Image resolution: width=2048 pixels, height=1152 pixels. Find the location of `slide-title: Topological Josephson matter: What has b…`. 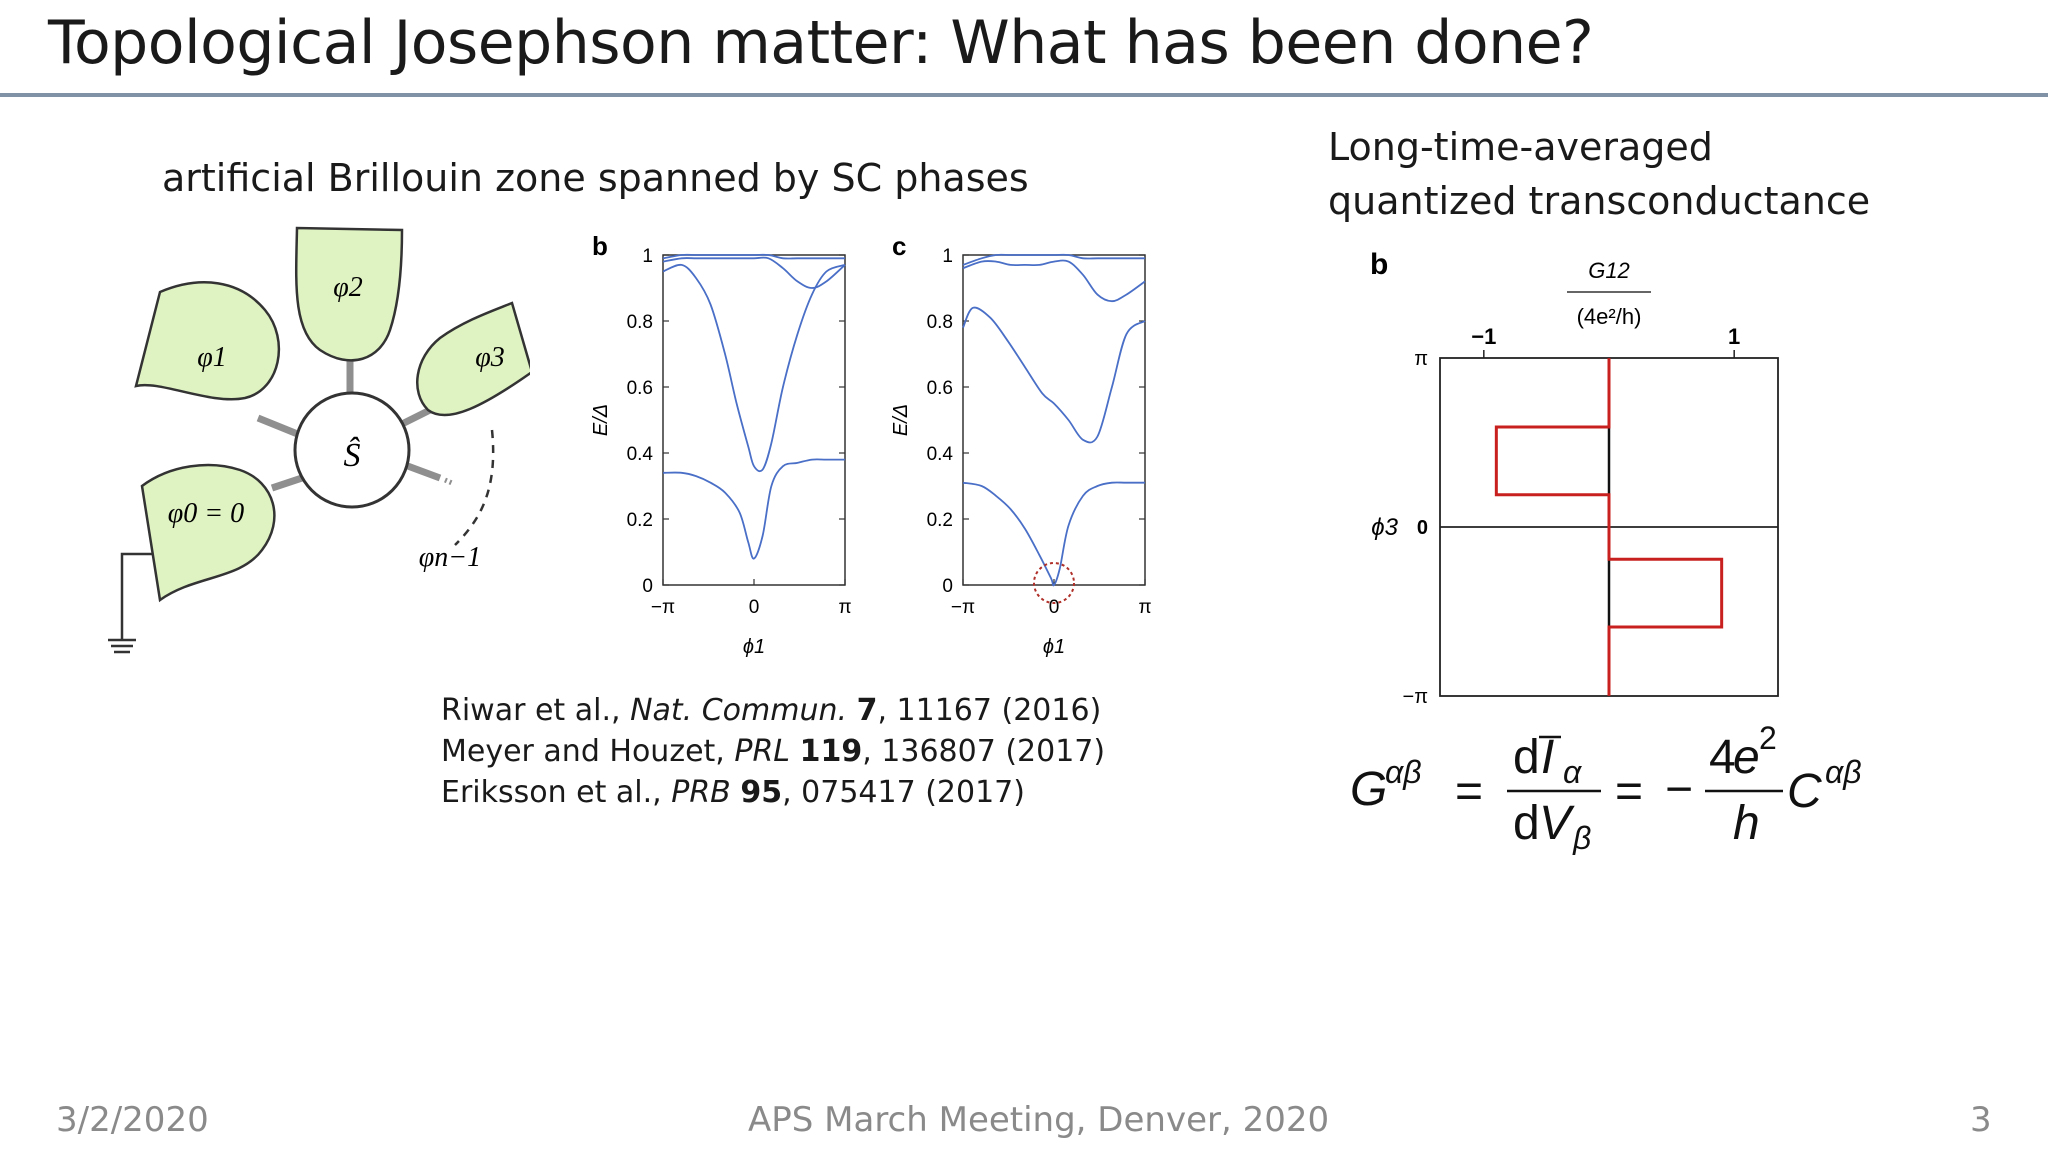

slide-title: Topological Josephson matter: What has b… is located at coordinates (821, 43).